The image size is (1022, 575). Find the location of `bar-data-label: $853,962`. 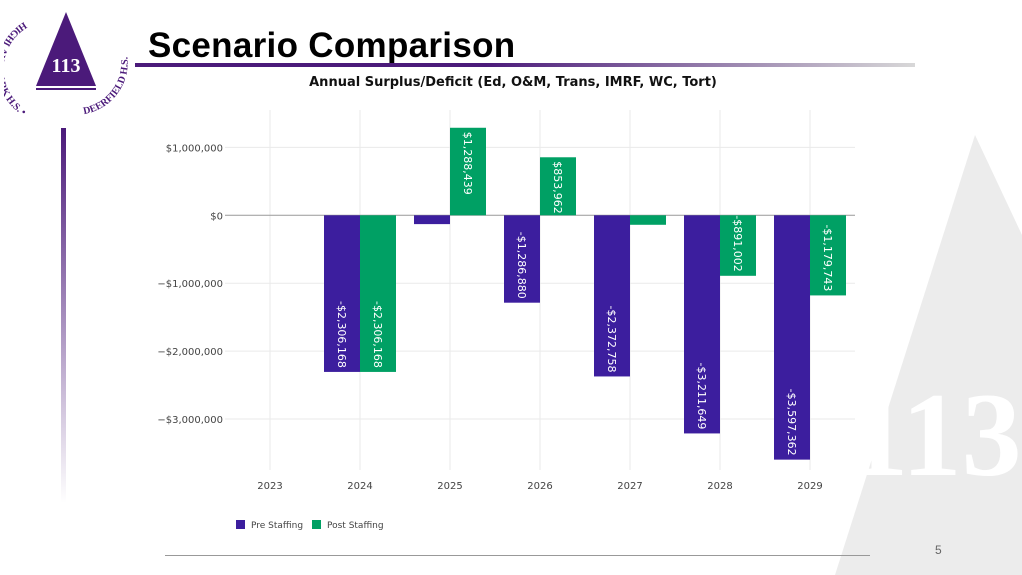

bar-data-label: $853,962 is located at coordinates (557, 187).